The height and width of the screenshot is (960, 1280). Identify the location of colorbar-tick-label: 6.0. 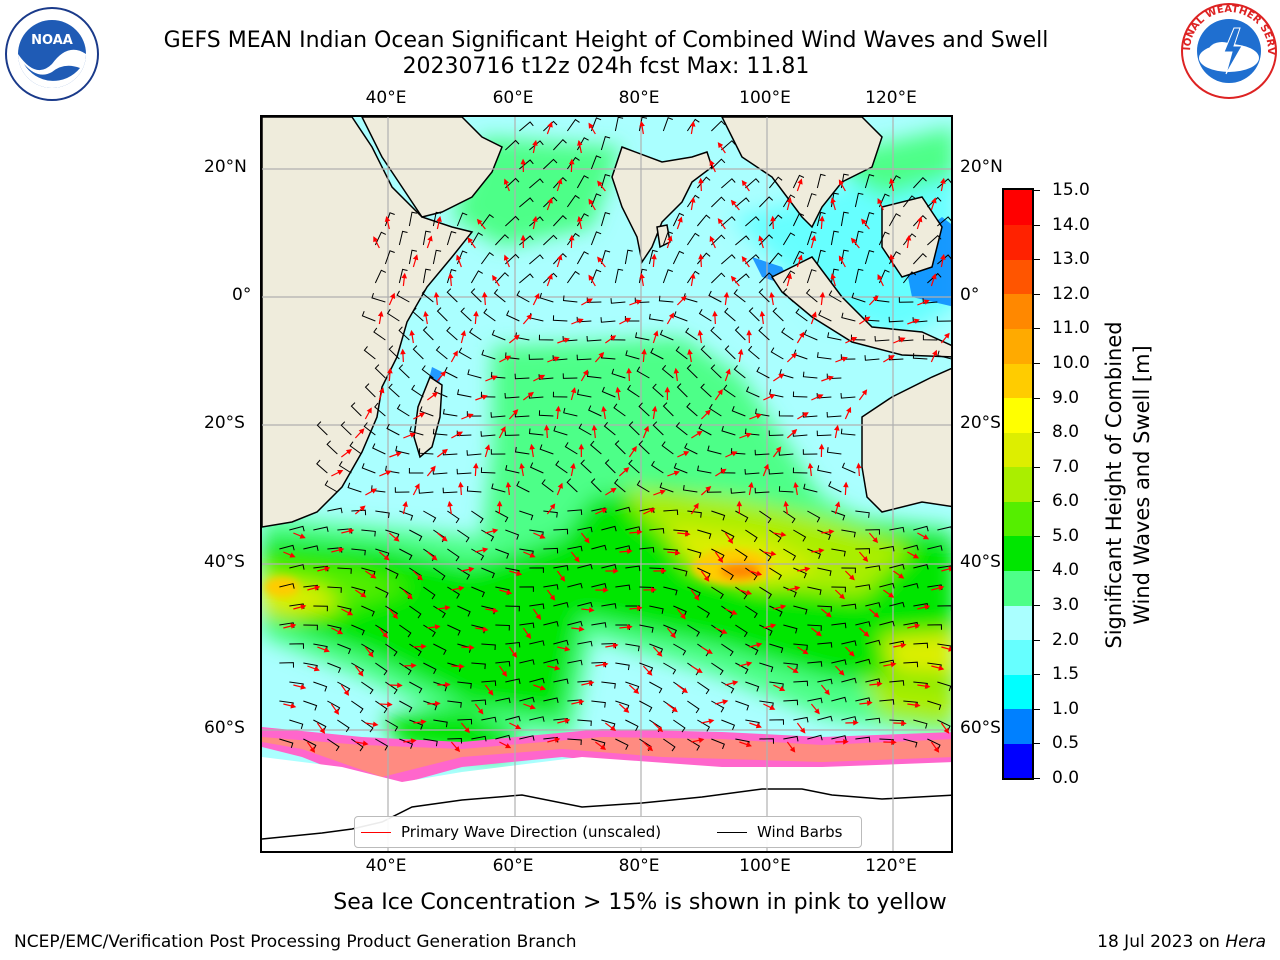
(1066, 501).